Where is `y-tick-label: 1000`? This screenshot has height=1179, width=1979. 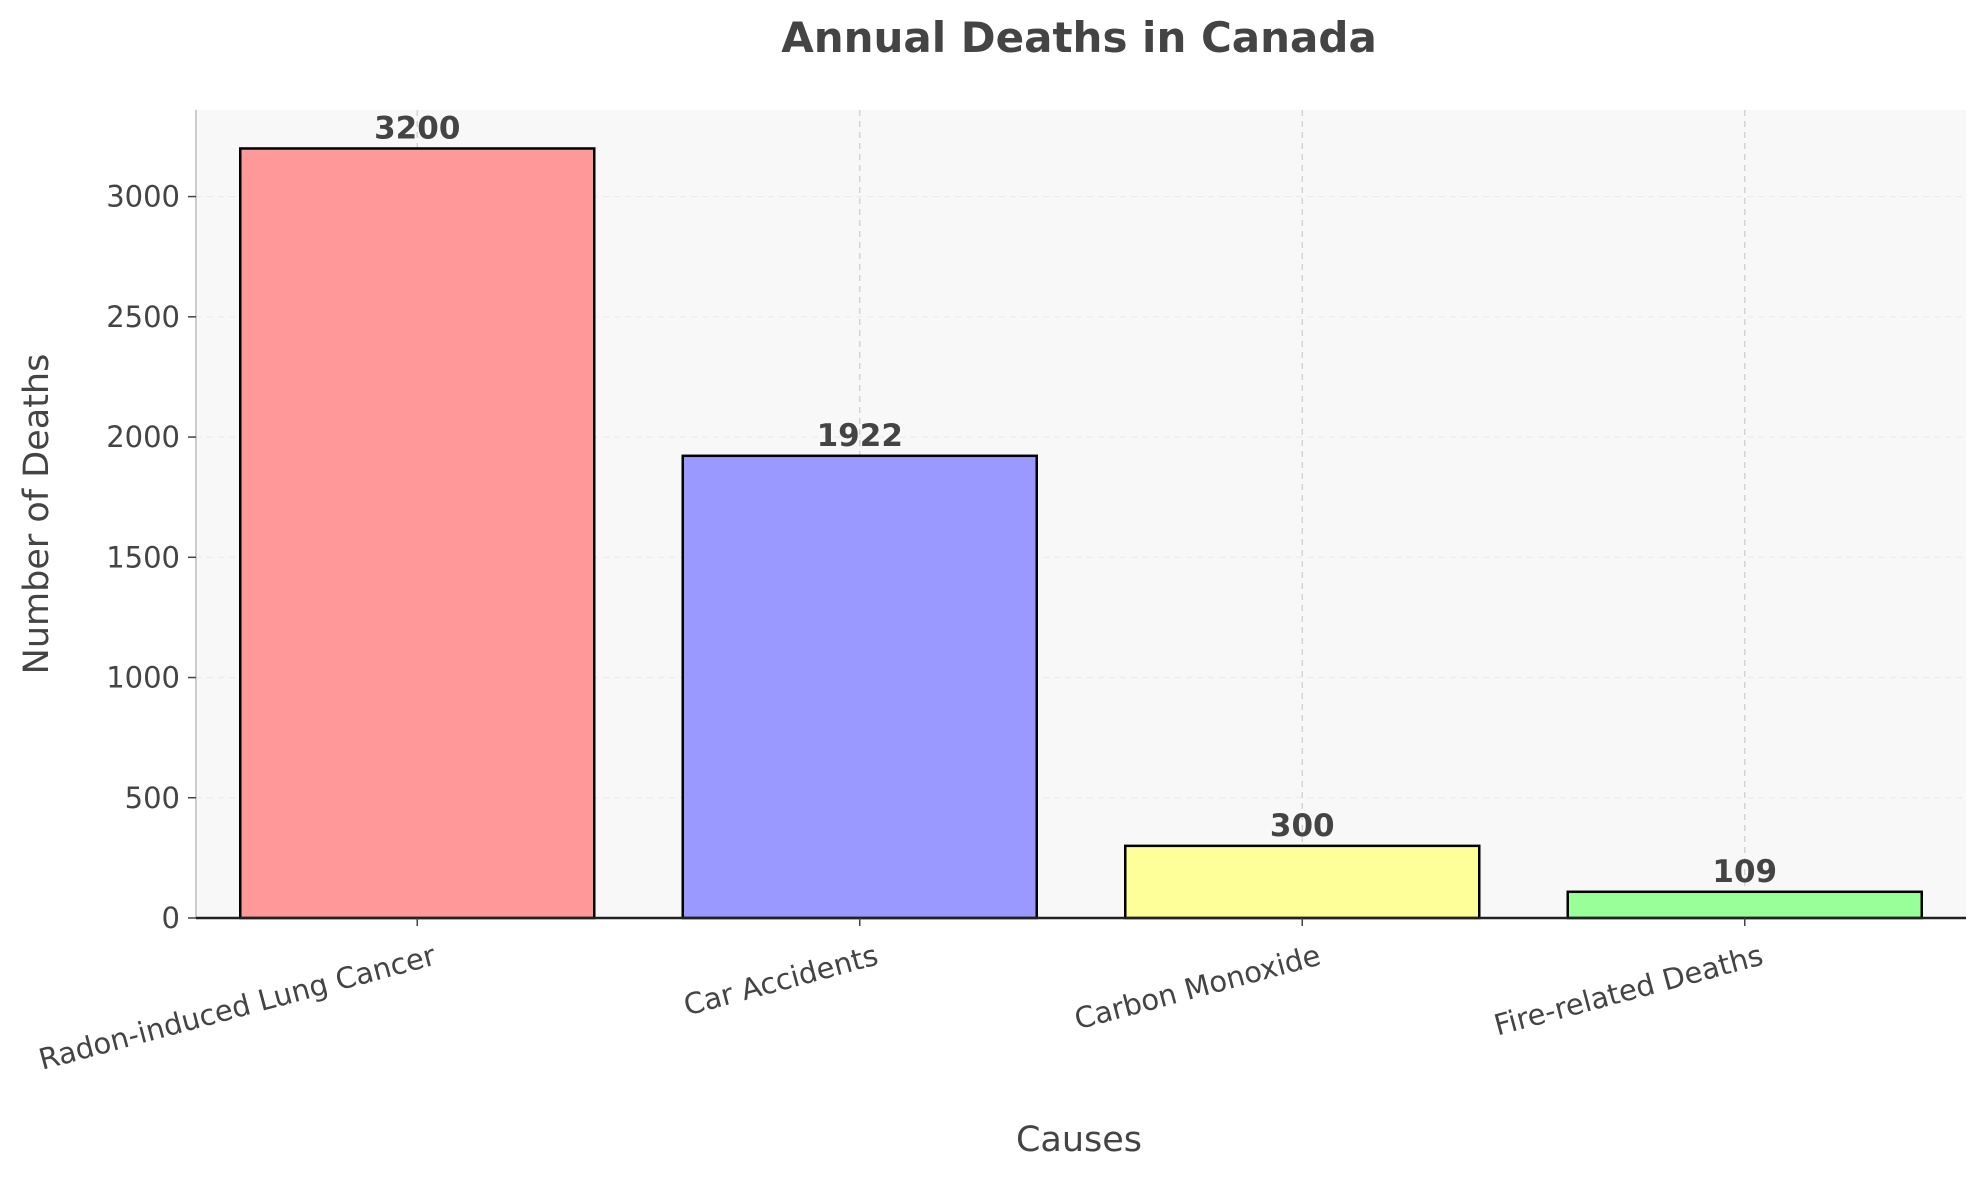 y-tick-label: 1000 is located at coordinates (143, 678).